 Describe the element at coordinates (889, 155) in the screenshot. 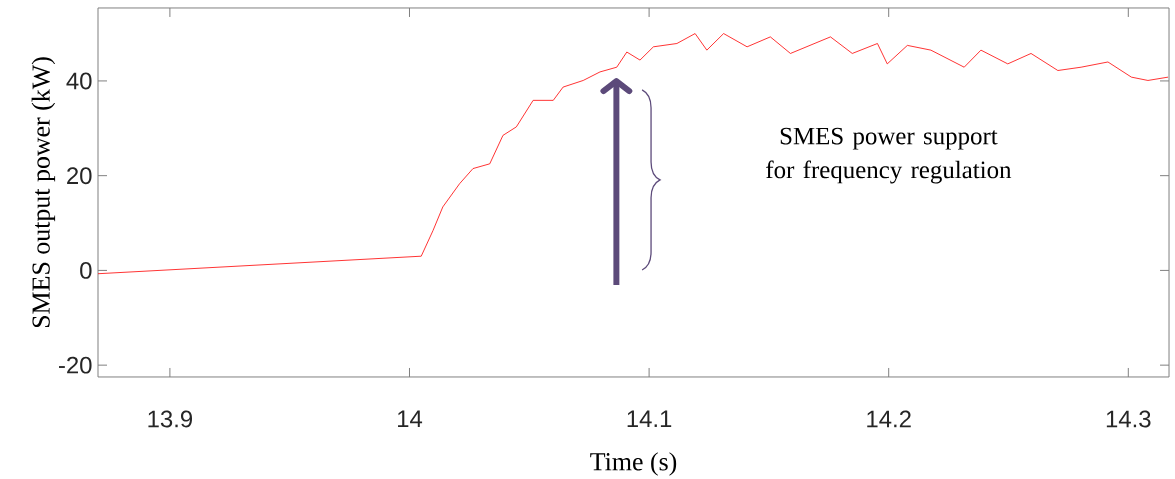

I see `annotation: SMES power support for frequency regulation` at that location.